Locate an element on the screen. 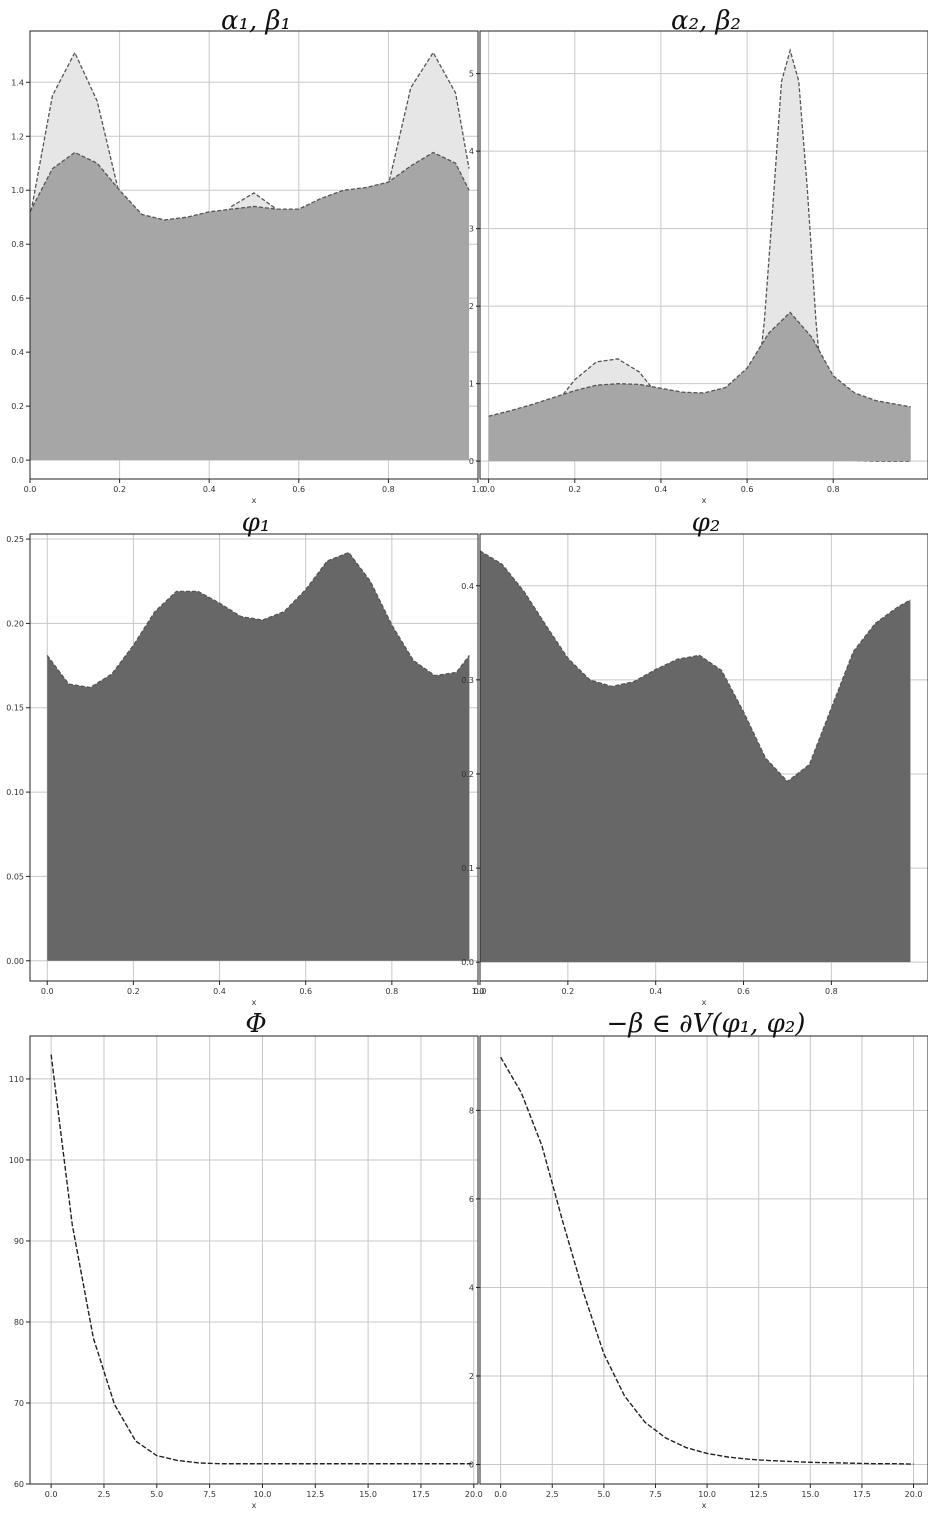 The width and height of the screenshot is (928, 1513). chart-title: −β ∈ ∂V(φ₁, φ₂) is located at coordinates (706, 1024).